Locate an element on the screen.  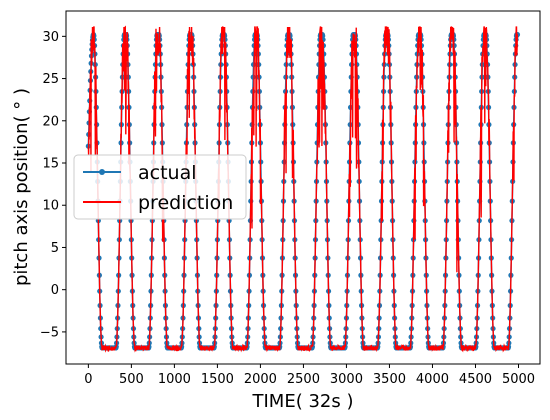
y-tick-label: 0 is located at coordinates (55, 290).